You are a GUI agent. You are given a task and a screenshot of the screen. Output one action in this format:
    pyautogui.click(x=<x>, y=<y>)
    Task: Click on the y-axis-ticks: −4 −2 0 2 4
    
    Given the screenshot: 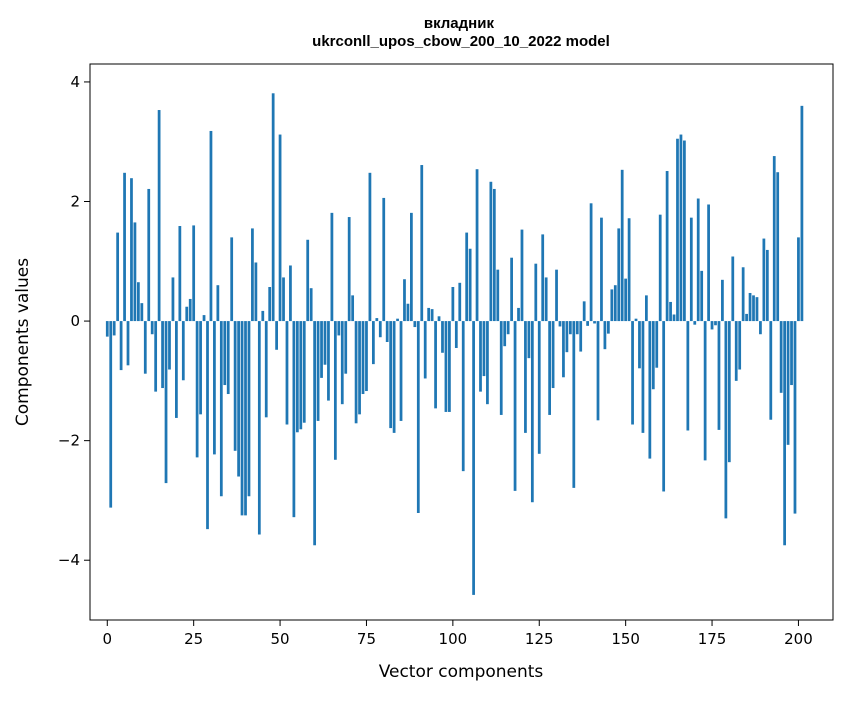 What is the action you would take?
    pyautogui.click(x=74, y=321)
    